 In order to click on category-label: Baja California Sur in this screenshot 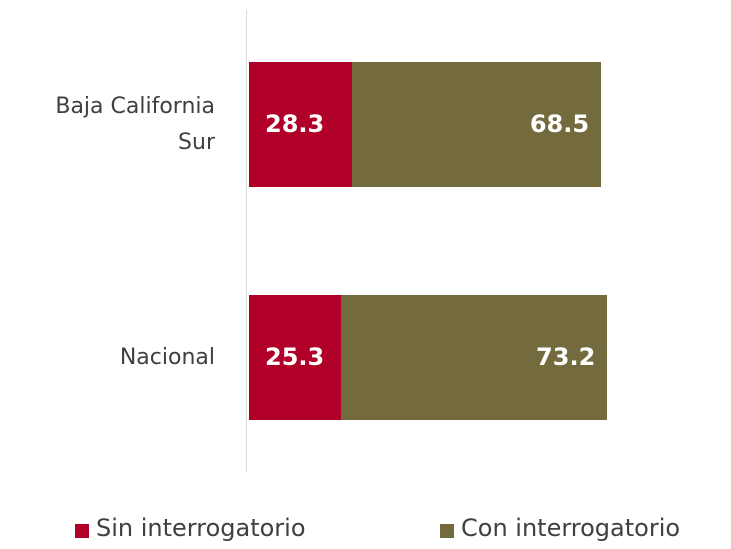, I will do `click(135, 124)`.